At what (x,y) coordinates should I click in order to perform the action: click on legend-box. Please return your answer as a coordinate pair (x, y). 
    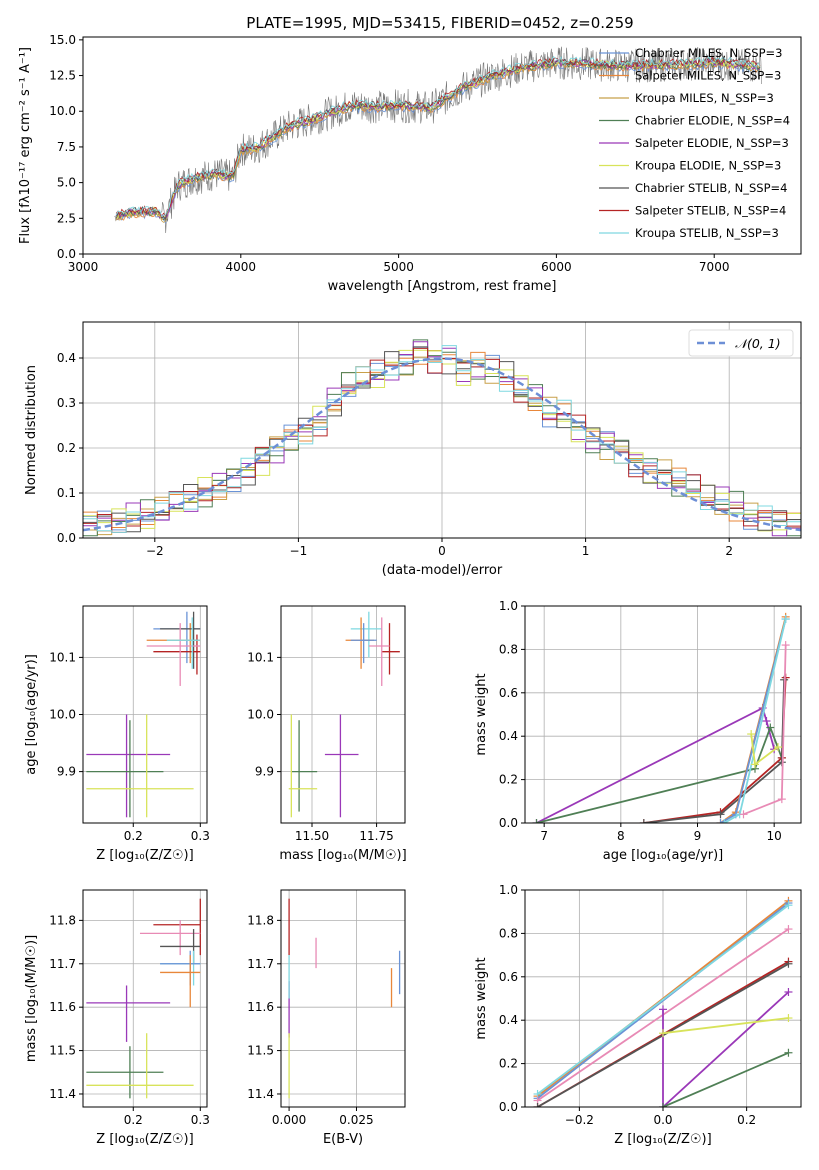
    Looking at the image, I should click on (741, 343).